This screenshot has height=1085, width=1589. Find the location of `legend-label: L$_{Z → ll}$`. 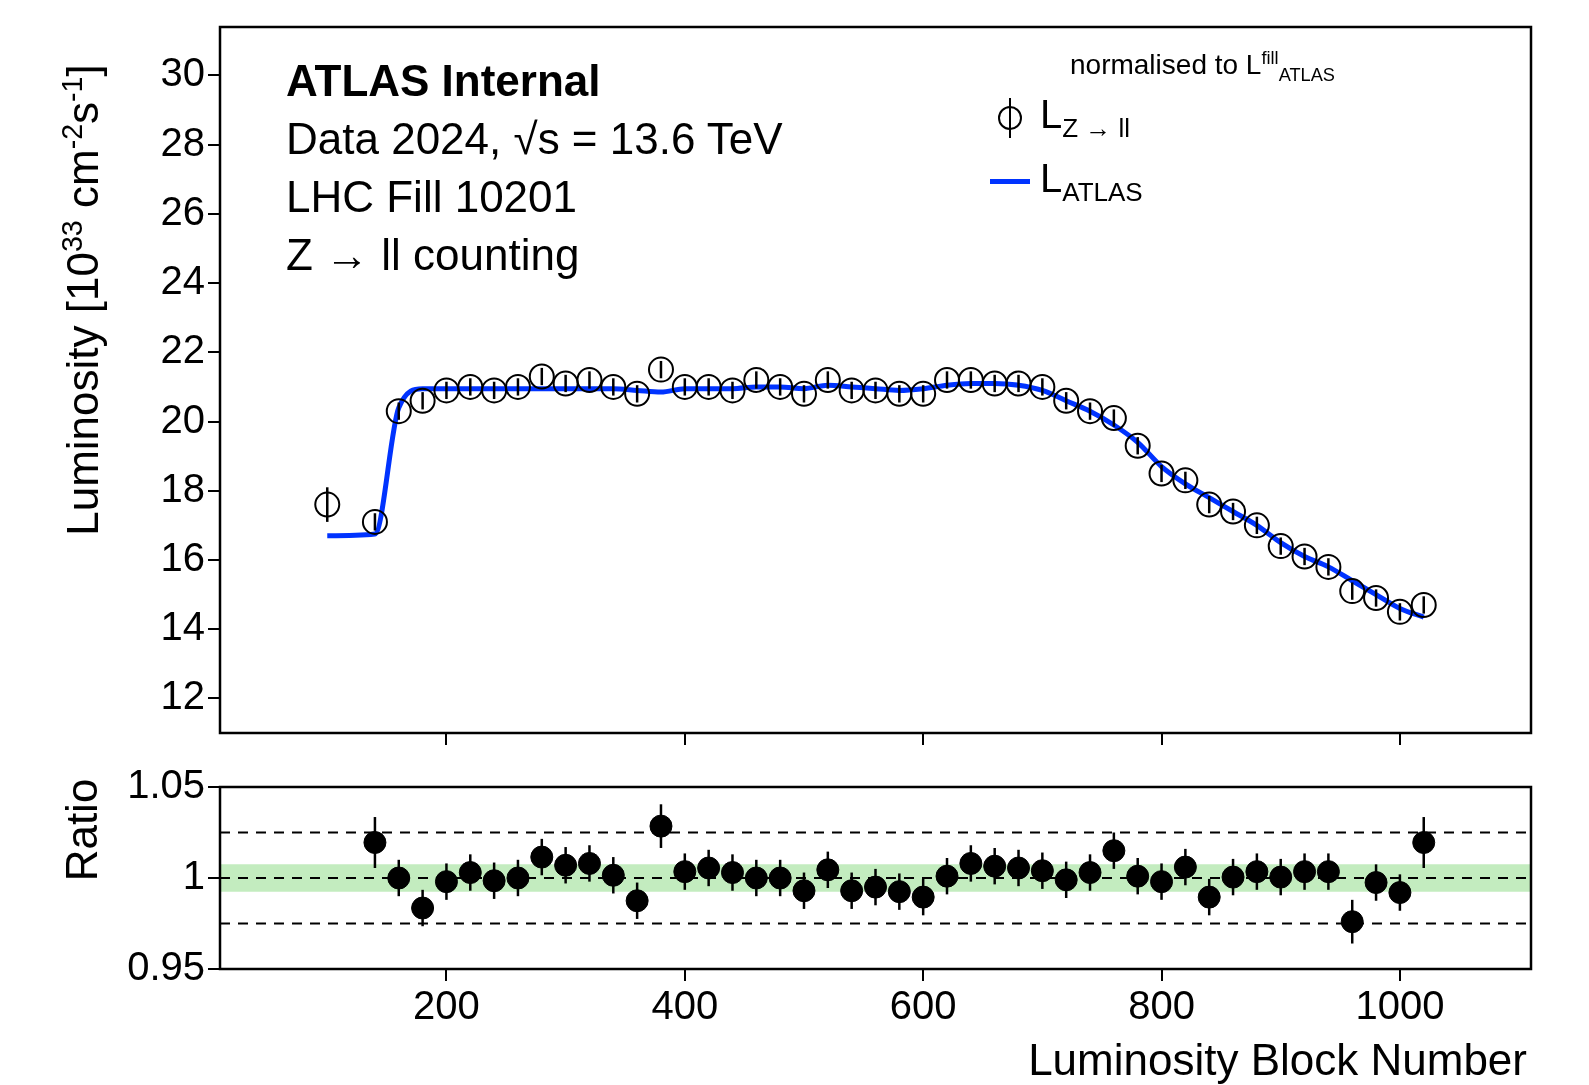

legend-label: L$_{Z → ll}$ is located at coordinates (1085, 117).